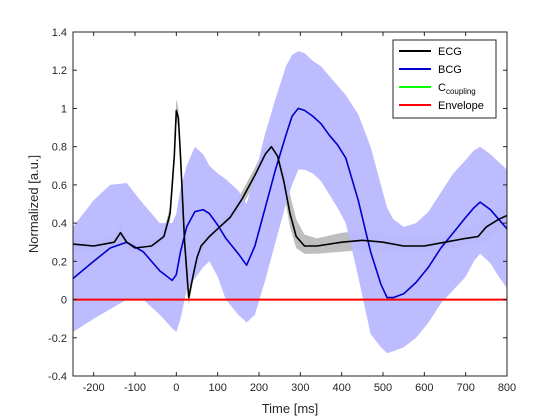 Image resolution: width=560 pixels, height=420 pixels. Describe the element at coordinates (59, 148) in the screenshot. I see `y-tick-label: 0.8` at that location.